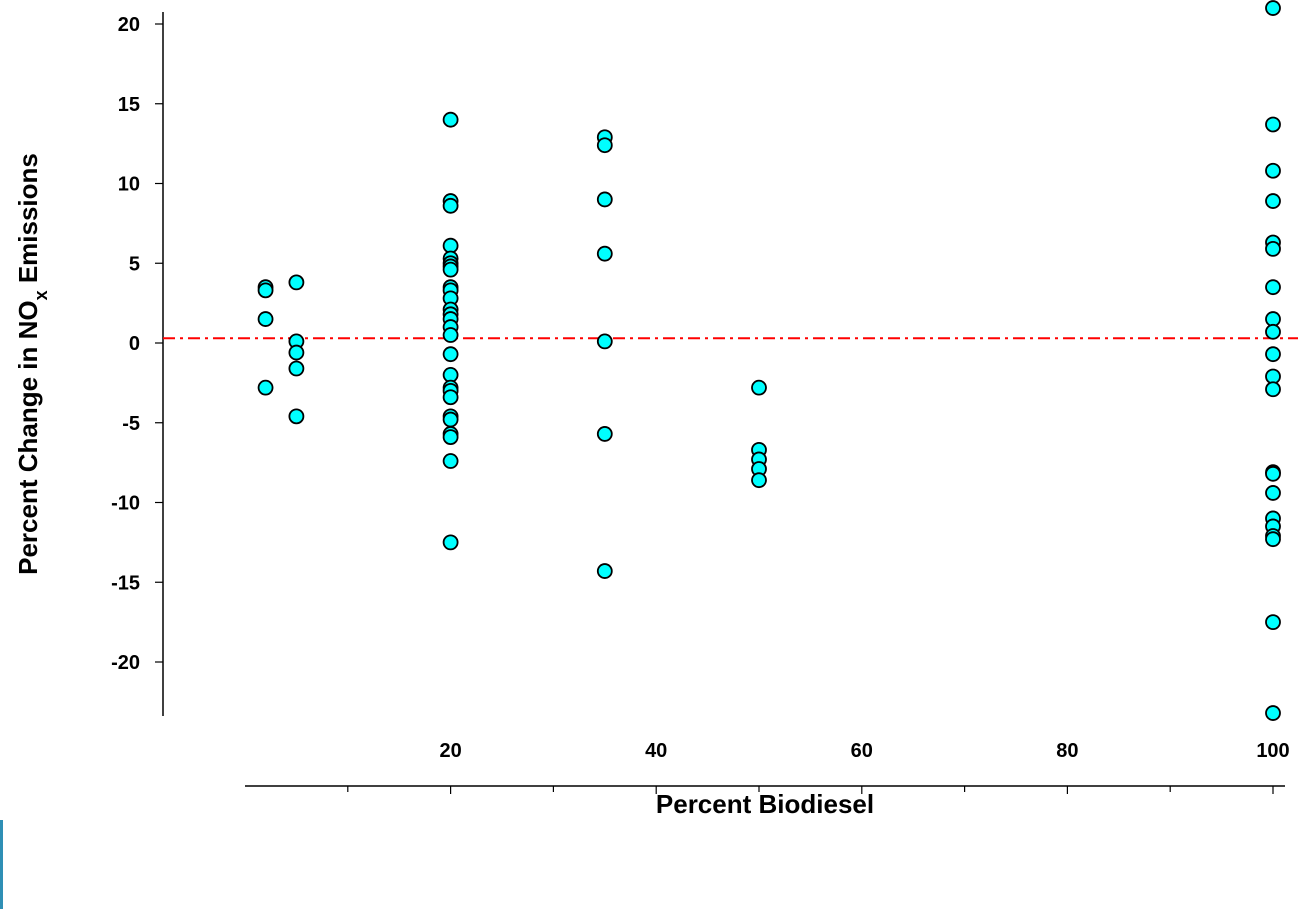 The height and width of the screenshot is (909, 1307). Describe the element at coordinates (131, 424) in the screenshot. I see `y-tick-label: -5` at that location.